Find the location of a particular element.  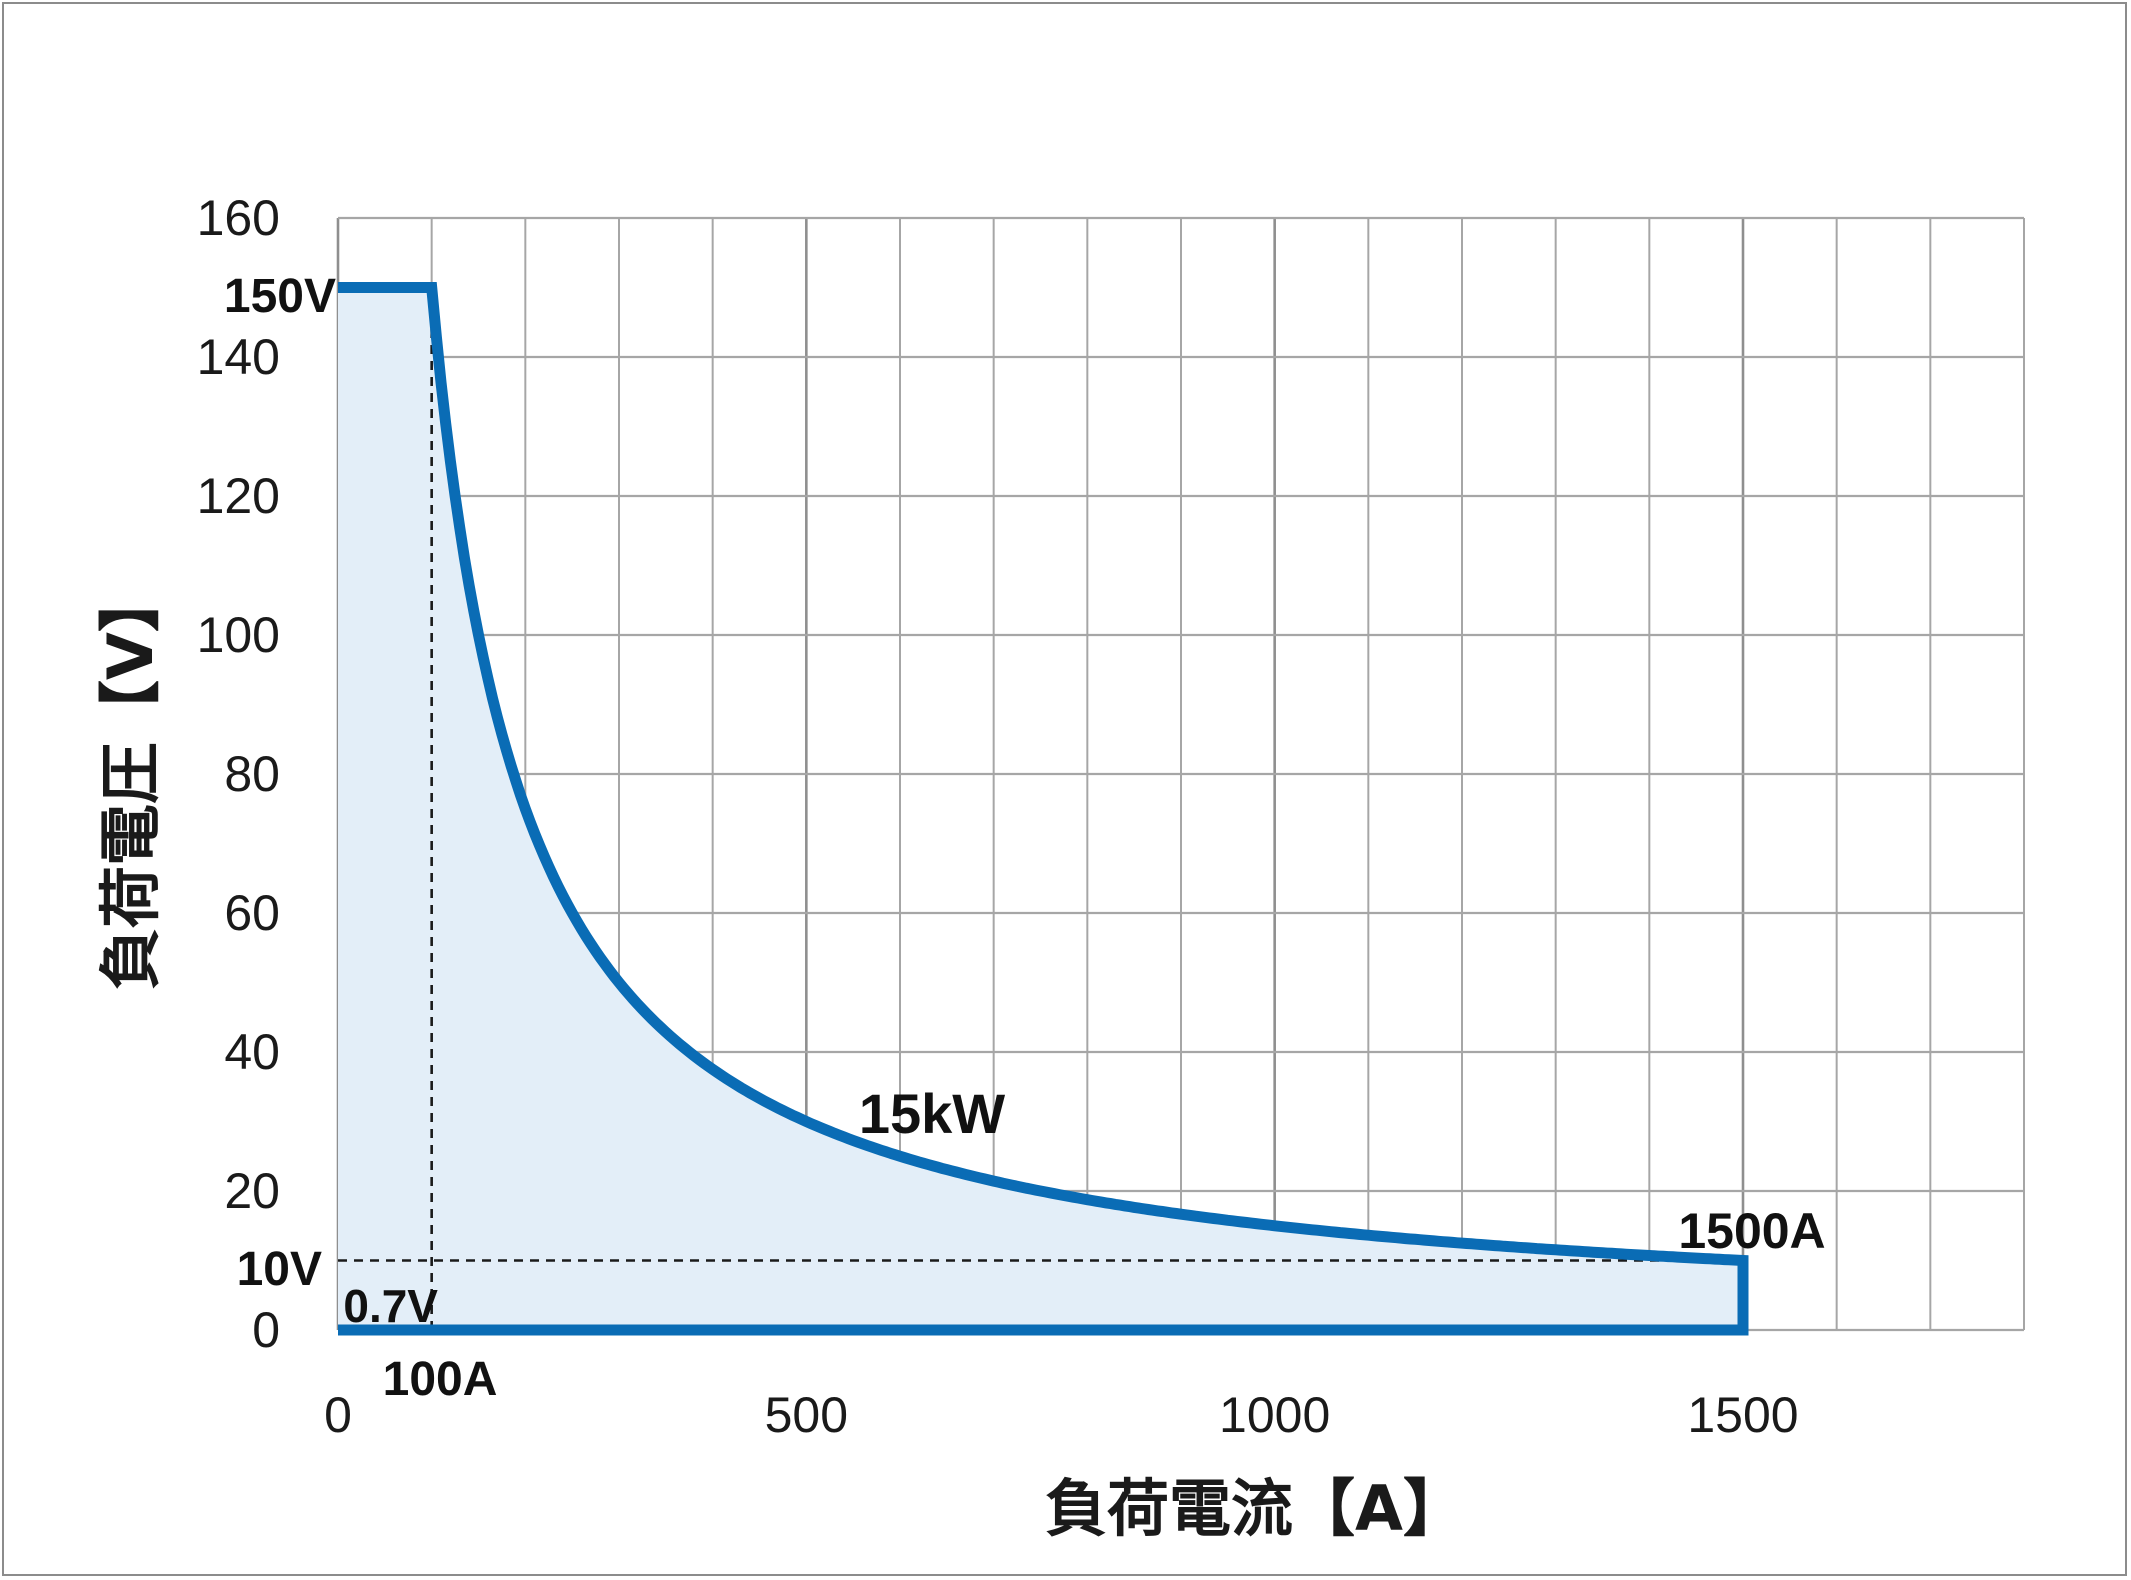

y-tick-label: 160 is located at coordinates (238, 218).